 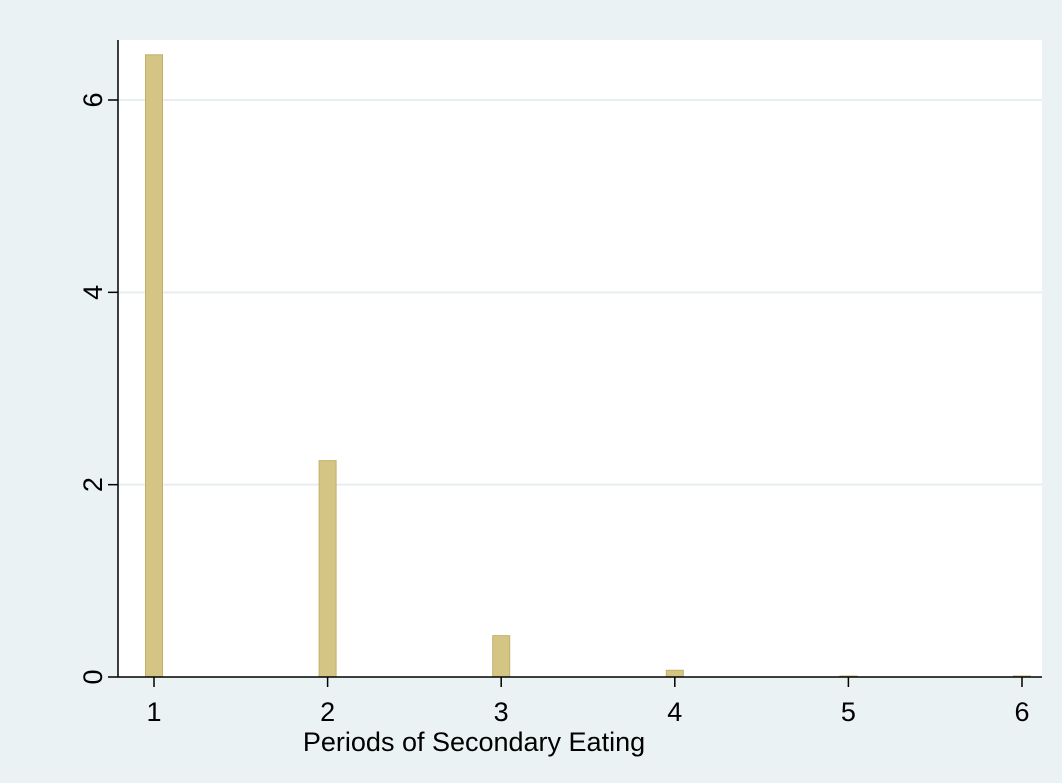 I want to click on x-tick-label-3: 3, so click(x=501, y=712).